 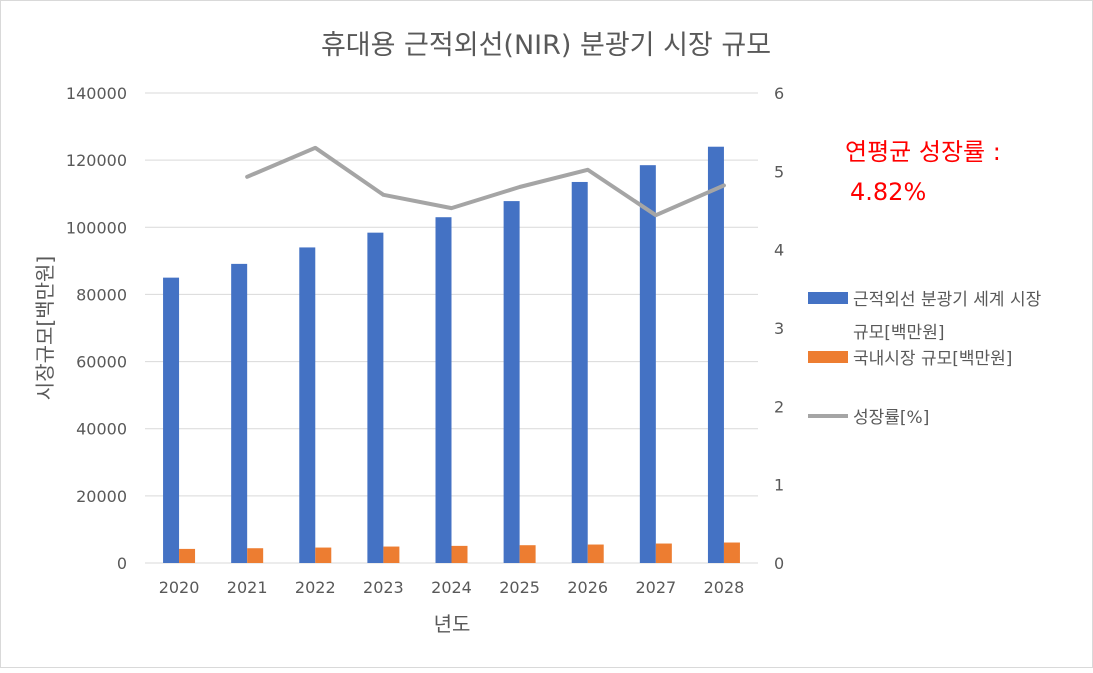 What do you see at coordinates (828, 298) in the screenshot?
I see `legend-swatch-world` at bounding box center [828, 298].